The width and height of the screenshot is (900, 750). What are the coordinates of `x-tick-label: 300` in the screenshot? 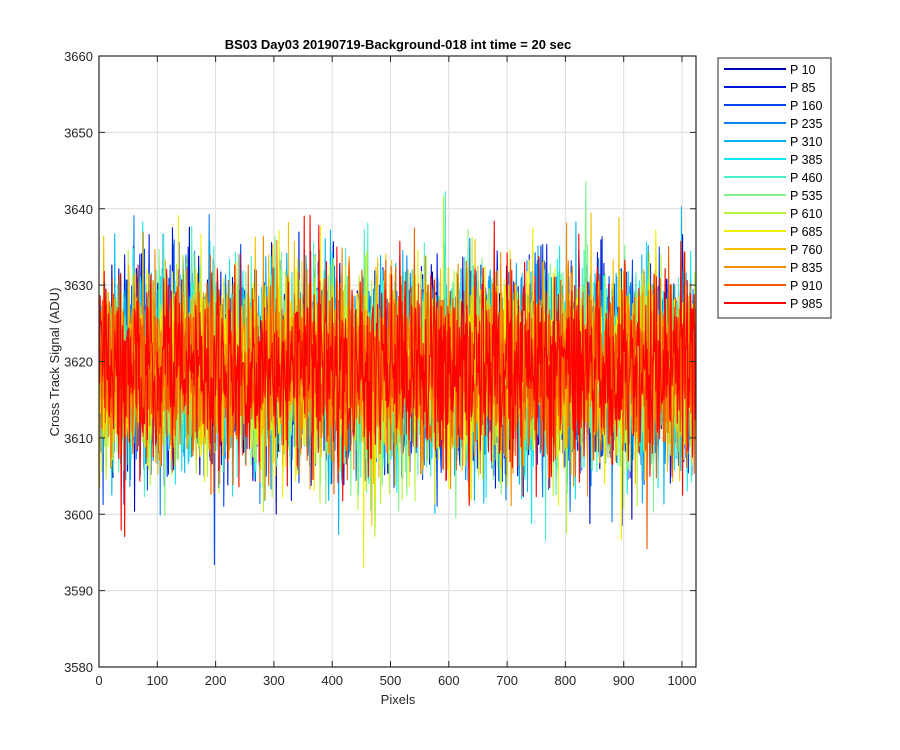 It's located at (274, 680).